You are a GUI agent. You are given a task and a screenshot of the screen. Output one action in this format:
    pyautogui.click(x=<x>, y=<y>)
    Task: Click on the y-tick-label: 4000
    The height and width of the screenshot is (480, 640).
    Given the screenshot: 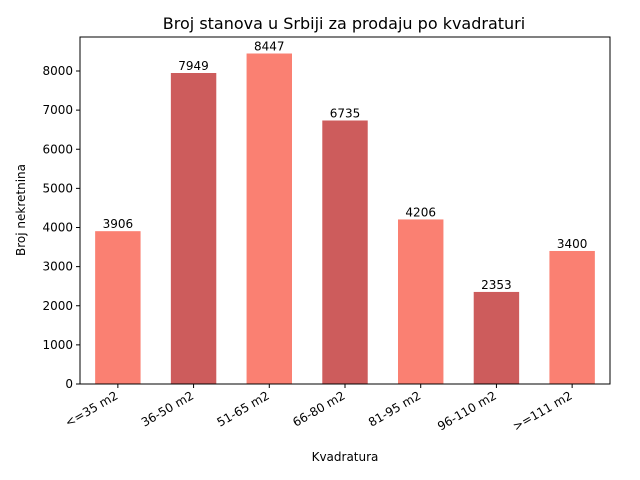 What is the action you would take?
    pyautogui.click(x=57, y=228)
    